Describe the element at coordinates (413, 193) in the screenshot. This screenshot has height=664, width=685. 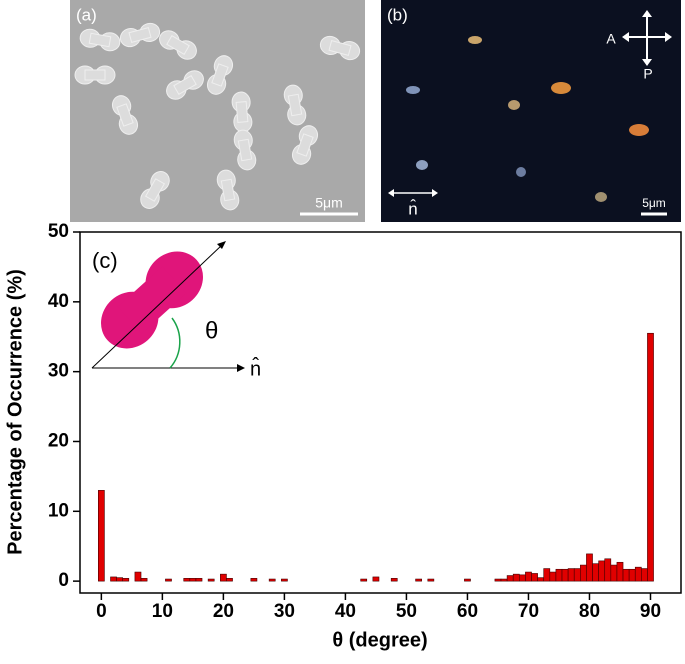
I see `arrow-heads` at that location.